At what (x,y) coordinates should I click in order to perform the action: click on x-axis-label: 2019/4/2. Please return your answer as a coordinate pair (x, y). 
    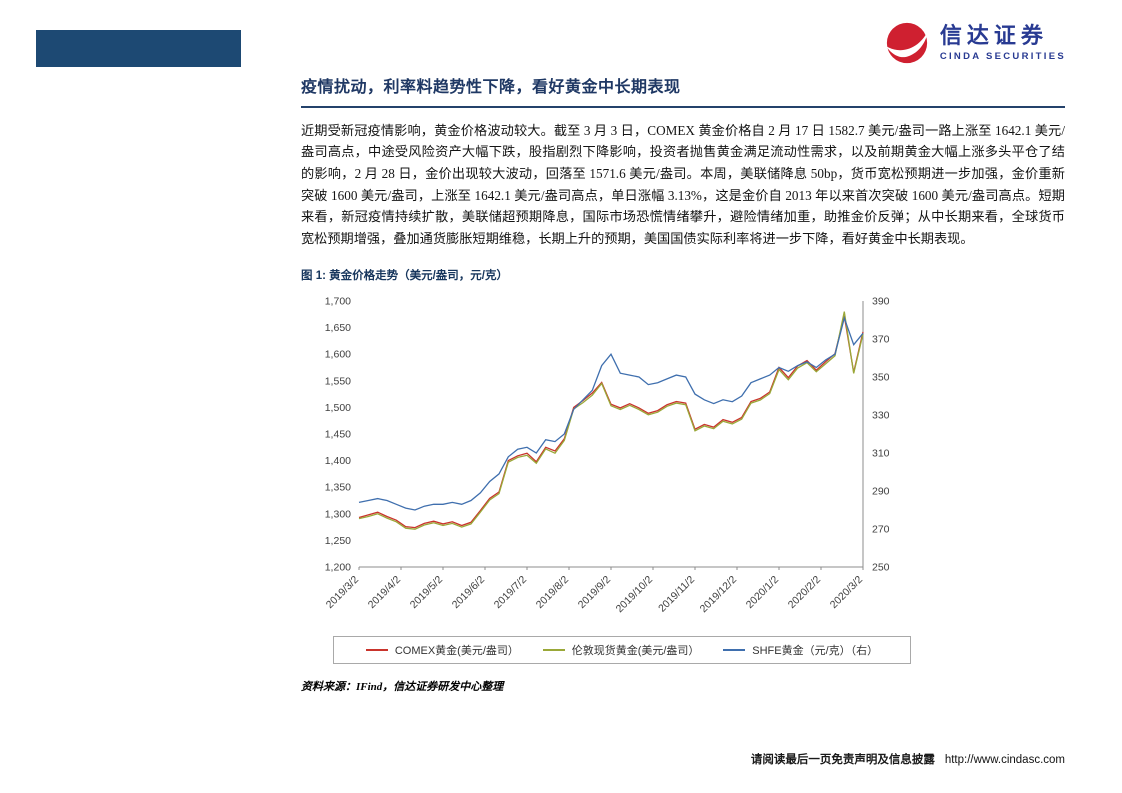
    Looking at the image, I should click on (384, 592).